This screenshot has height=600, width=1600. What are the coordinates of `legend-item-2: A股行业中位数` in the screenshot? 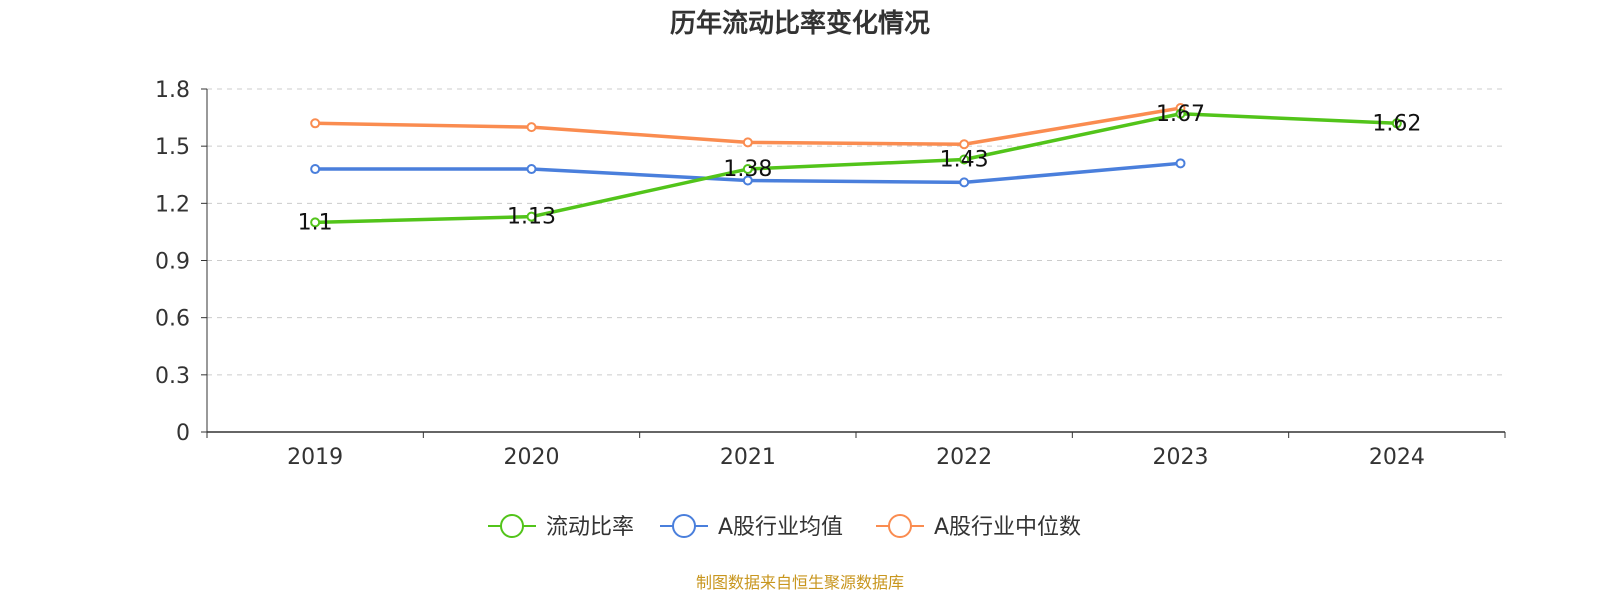 It's located at (978, 527).